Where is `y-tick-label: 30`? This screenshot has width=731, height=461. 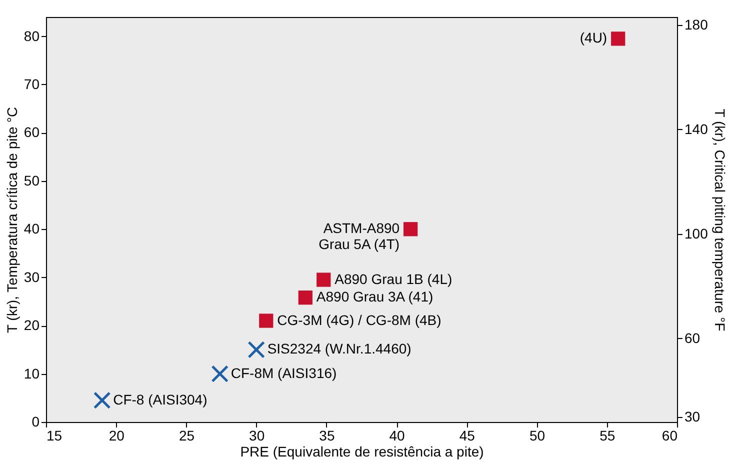
y-tick-label: 30 is located at coordinates (32, 276).